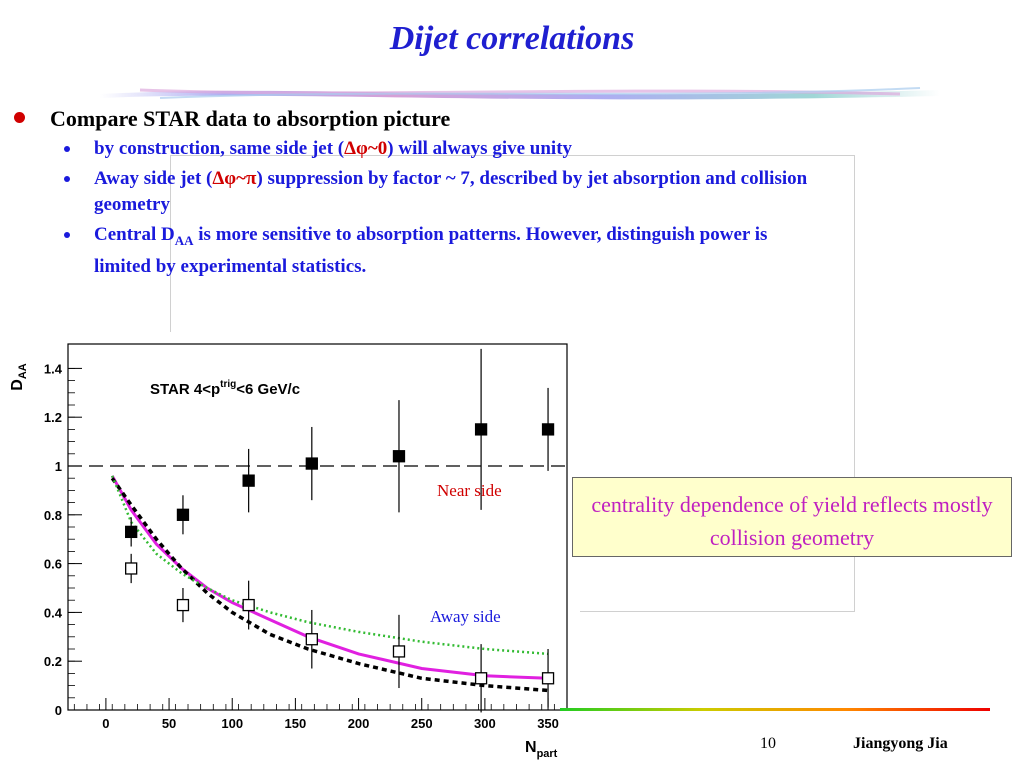 The image size is (1024, 768). I want to click on y-tick-label: 0.2, so click(53, 661).